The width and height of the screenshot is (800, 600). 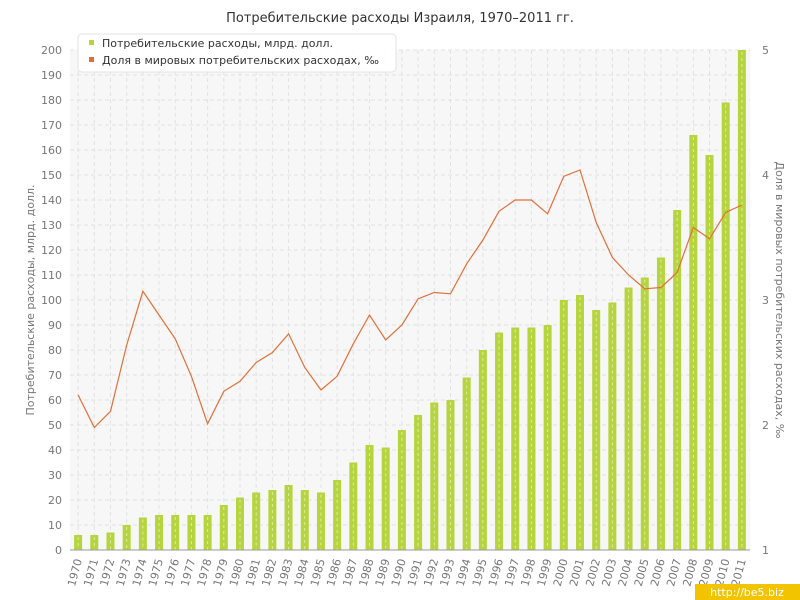 I want to click on bar-1982, so click(x=272, y=520).